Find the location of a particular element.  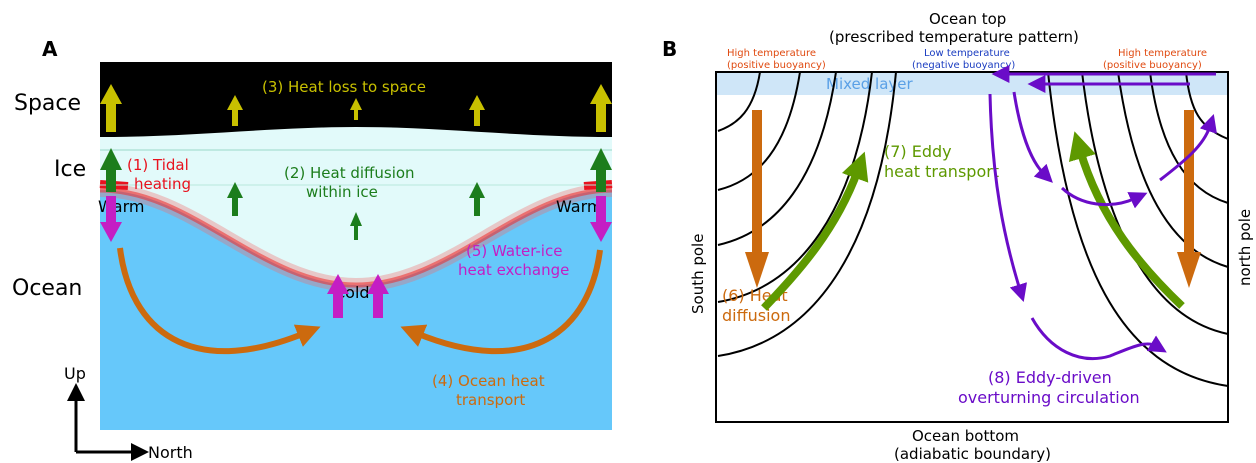

tidal-heating-core is located at coordinates (356, 237).